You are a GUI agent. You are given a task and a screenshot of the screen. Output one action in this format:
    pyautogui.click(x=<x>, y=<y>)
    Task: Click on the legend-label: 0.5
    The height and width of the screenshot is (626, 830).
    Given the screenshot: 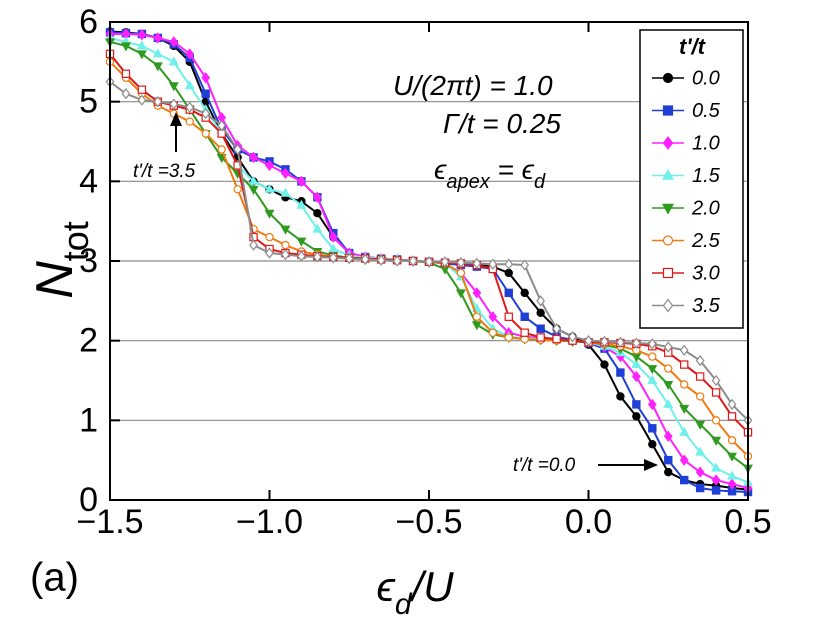 What is the action you would take?
    pyautogui.click(x=706, y=111)
    